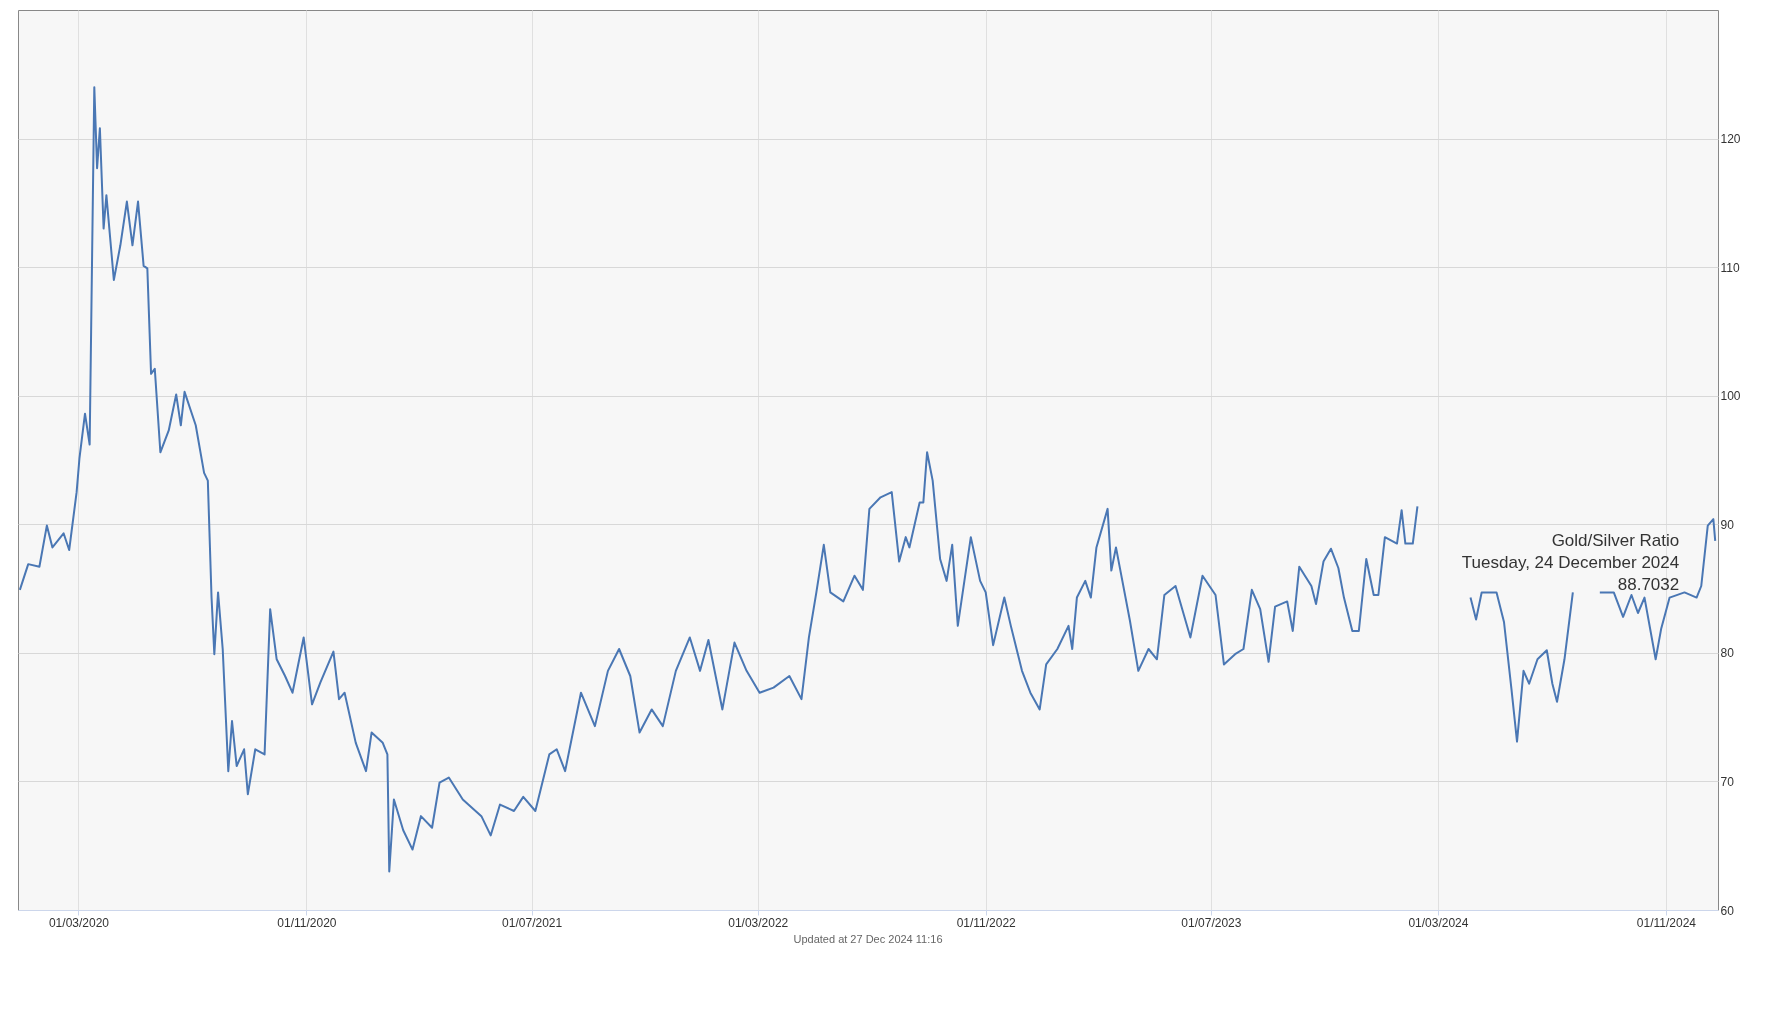  I want to click on y-tick-label: 80, so click(1727, 653).